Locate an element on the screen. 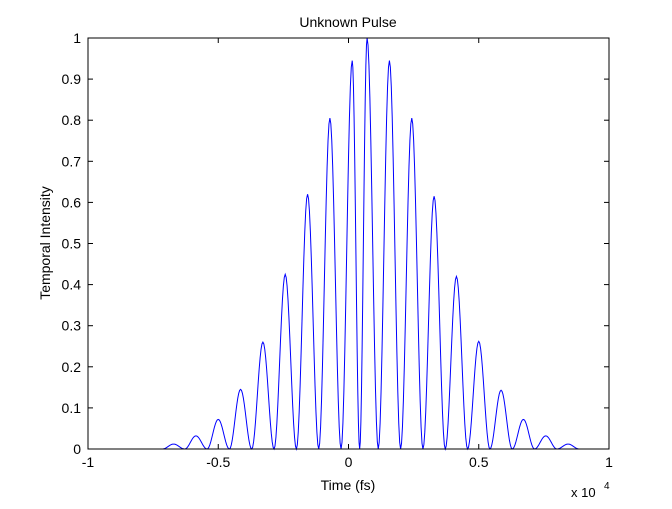  x-tick-label: 0 is located at coordinates (349, 462).